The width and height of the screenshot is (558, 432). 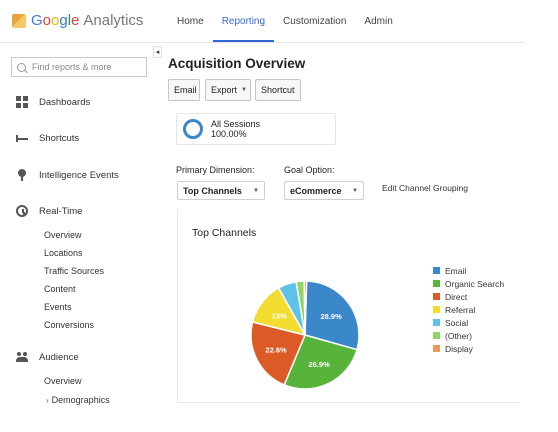 What do you see at coordinates (279, 315) in the screenshot?
I see `pie-data-label: 13%` at bounding box center [279, 315].